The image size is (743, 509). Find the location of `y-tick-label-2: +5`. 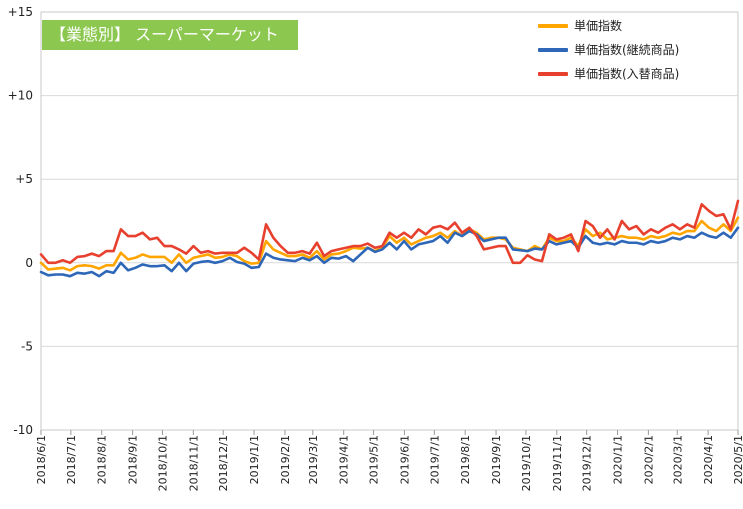

y-tick-label-2: +5 is located at coordinates (24, 179).